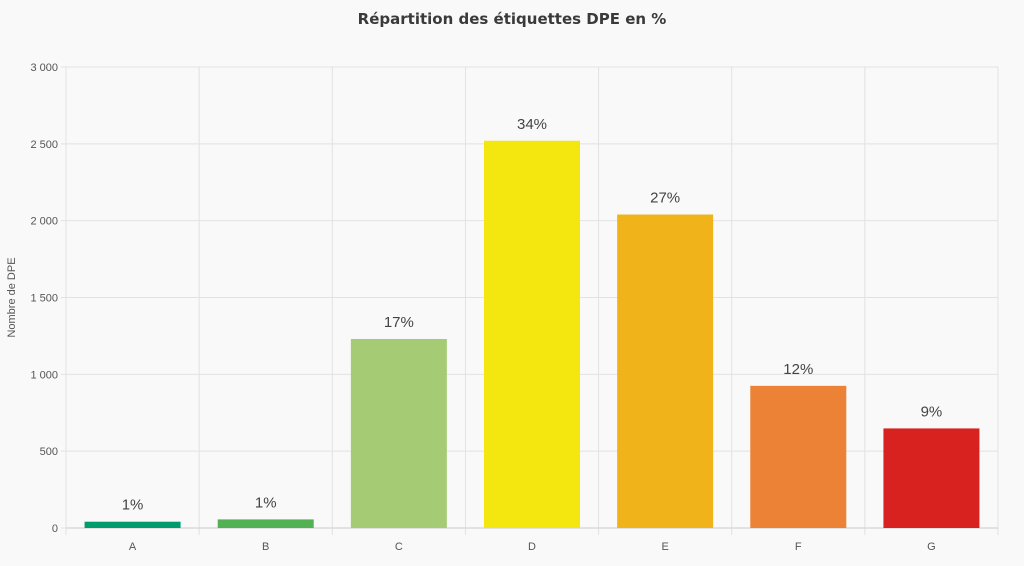 This screenshot has width=1024, height=566. What do you see at coordinates (44, 145) in the screenshot?
I see `y-tick-label: 2 500` at bounding box center [44, 145].